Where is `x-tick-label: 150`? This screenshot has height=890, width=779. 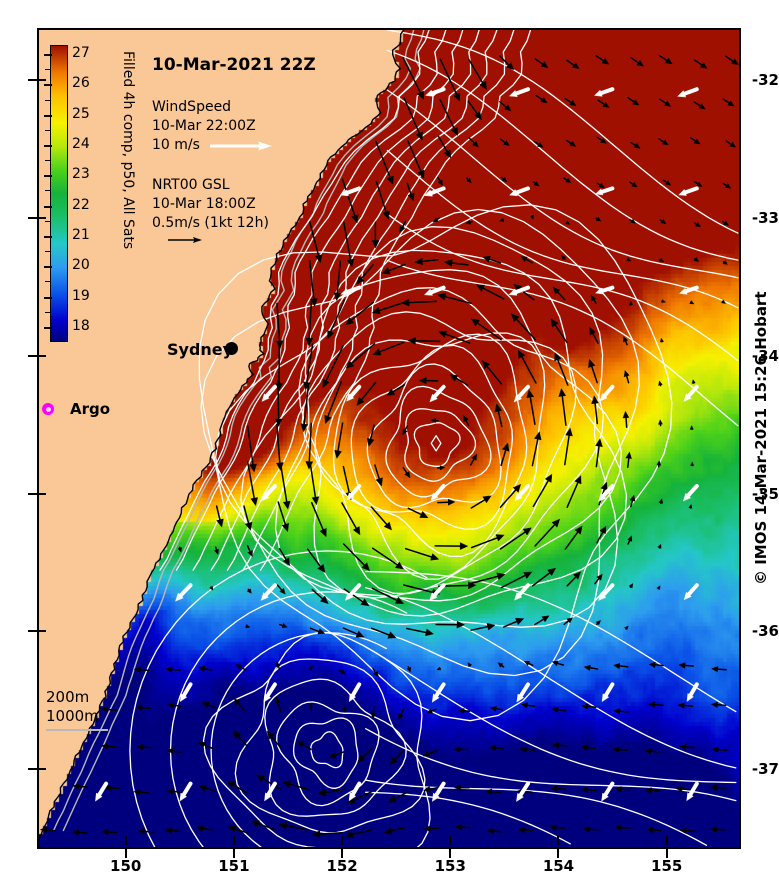 x-tick-label: 150 is located at coordinates (126, 866).